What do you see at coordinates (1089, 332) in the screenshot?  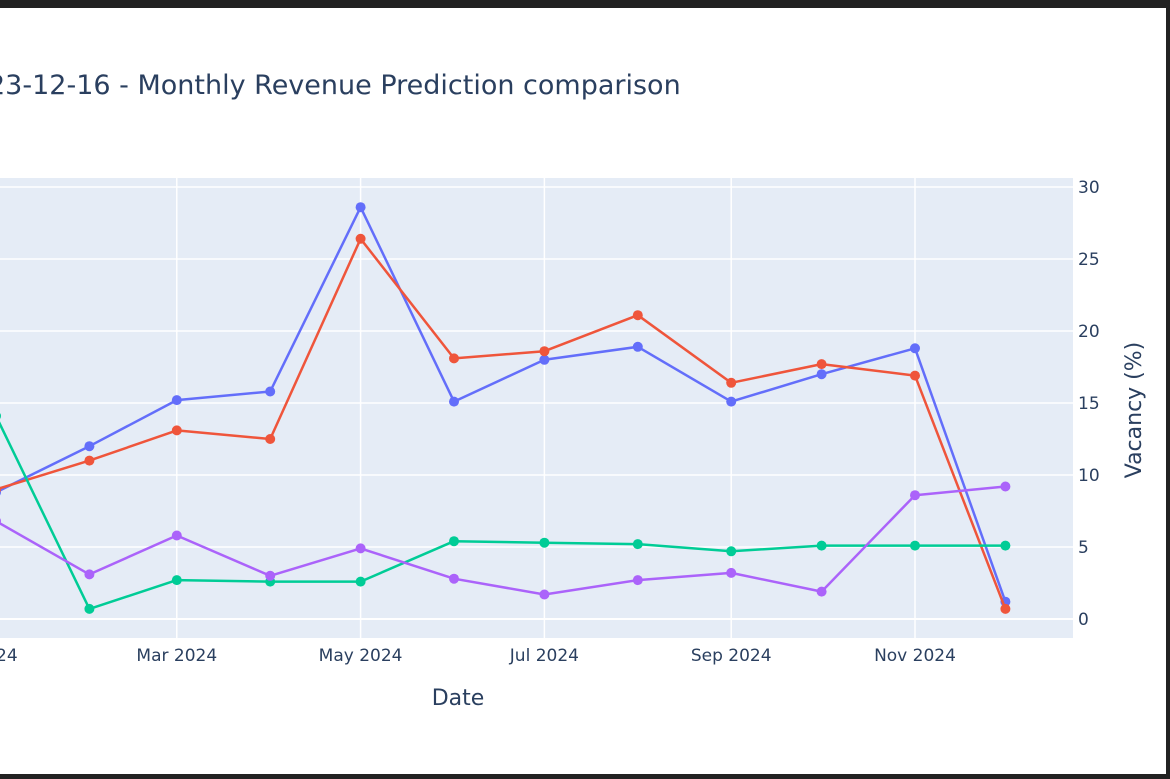 I see `y-tick-label: 20` at bounding box center [1089, 332].